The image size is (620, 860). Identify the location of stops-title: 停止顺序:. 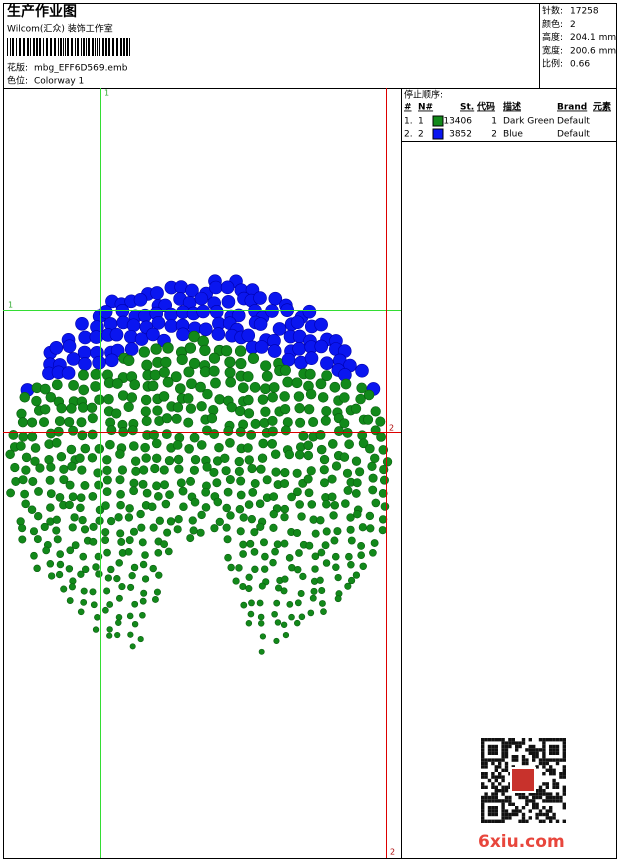
(423, 95).